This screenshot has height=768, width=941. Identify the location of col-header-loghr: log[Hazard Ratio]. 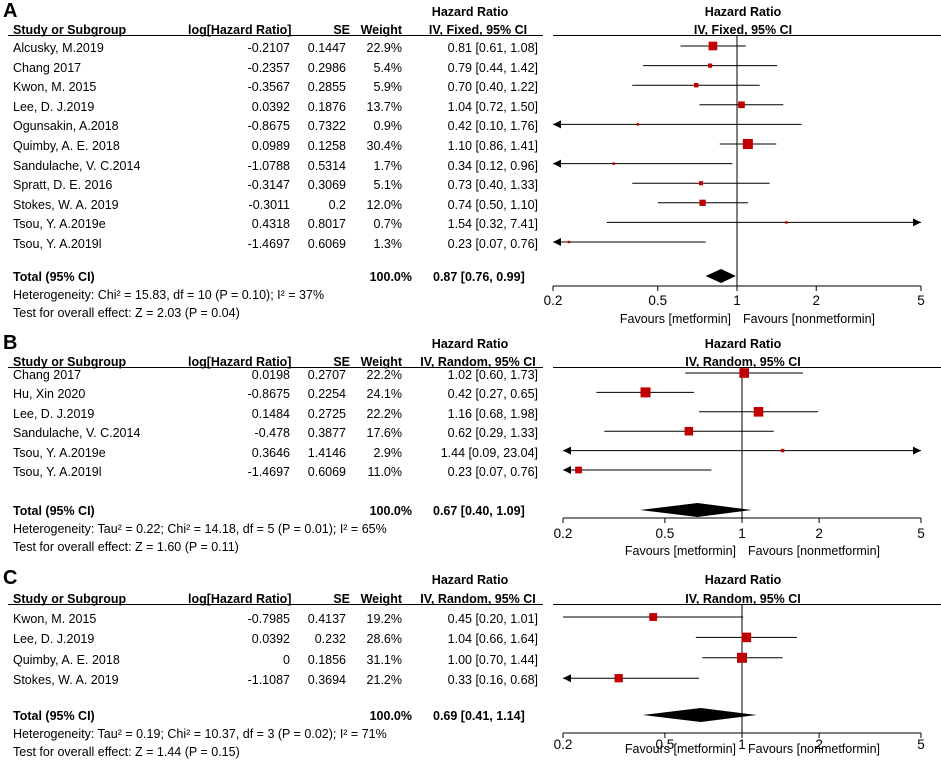
(240, 30).